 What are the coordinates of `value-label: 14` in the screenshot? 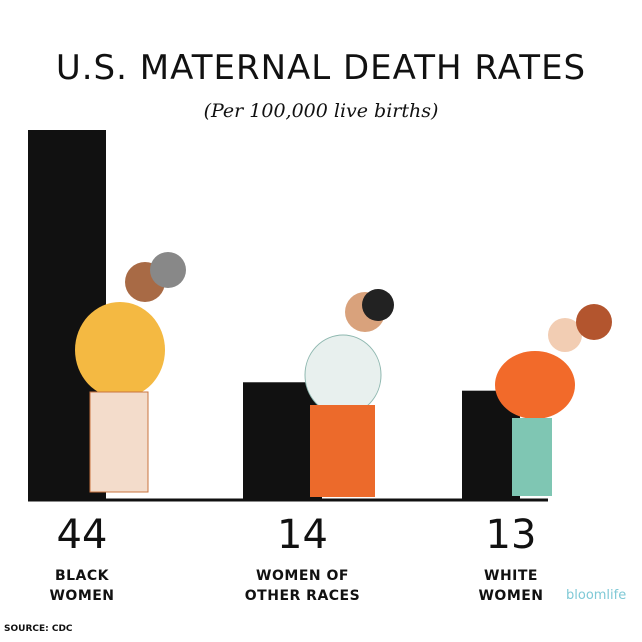 It's located at (302, 535).